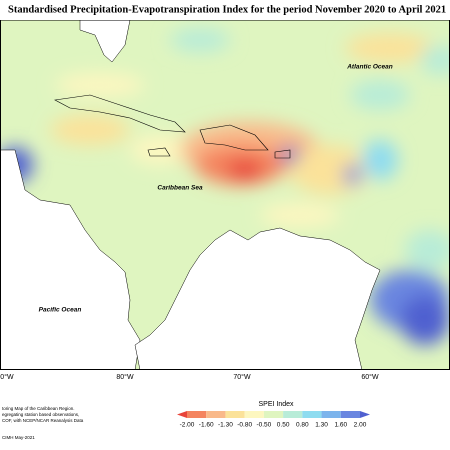 The height and width of the screenshot is (450, 450). Describe the element at coordinates (7, 377) in the screenshot. I see `longitude-label: 90°W` at that location.